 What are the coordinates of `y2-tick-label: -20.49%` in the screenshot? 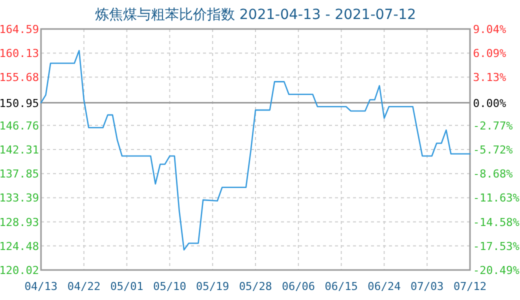 It's located at (496, 270).